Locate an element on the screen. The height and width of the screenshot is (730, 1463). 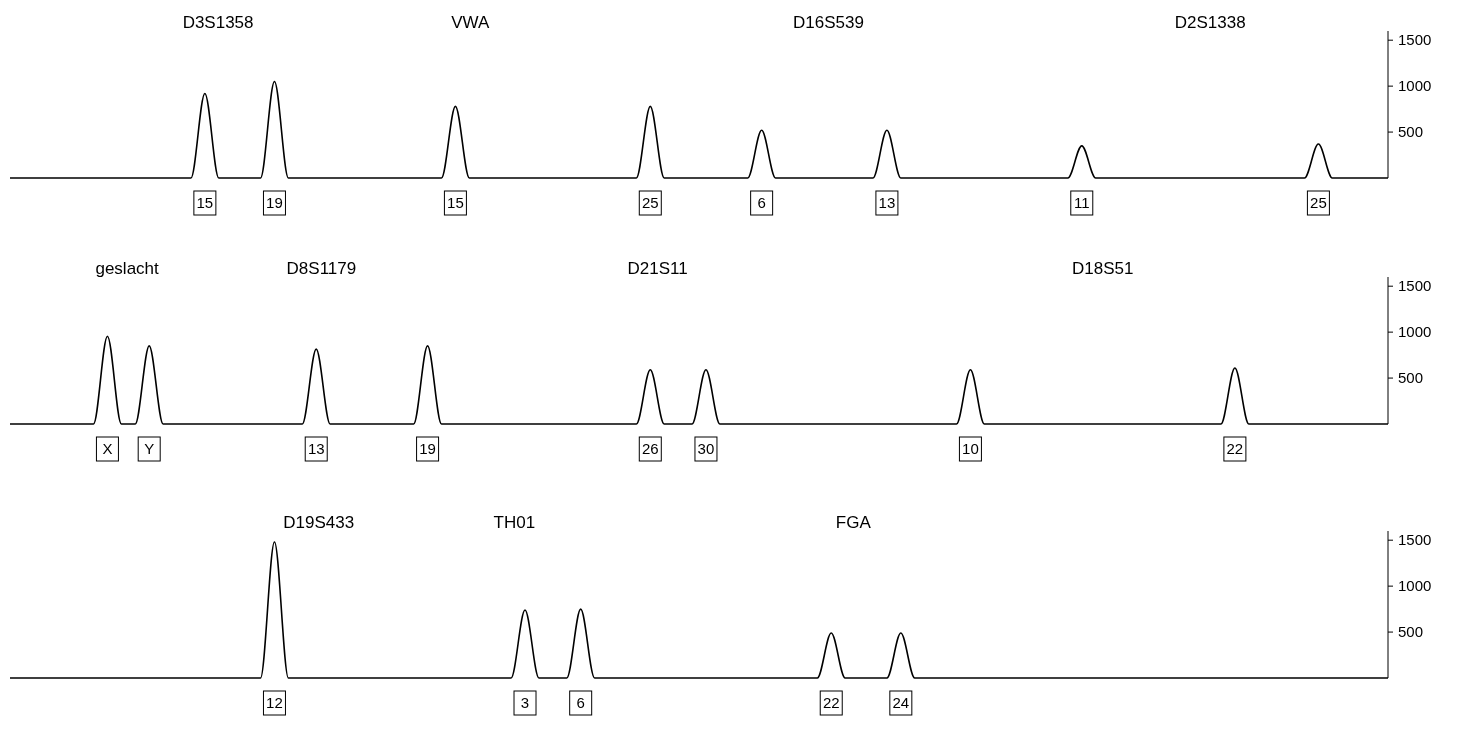
annotation: FGA is located at coordinates (853, 522).